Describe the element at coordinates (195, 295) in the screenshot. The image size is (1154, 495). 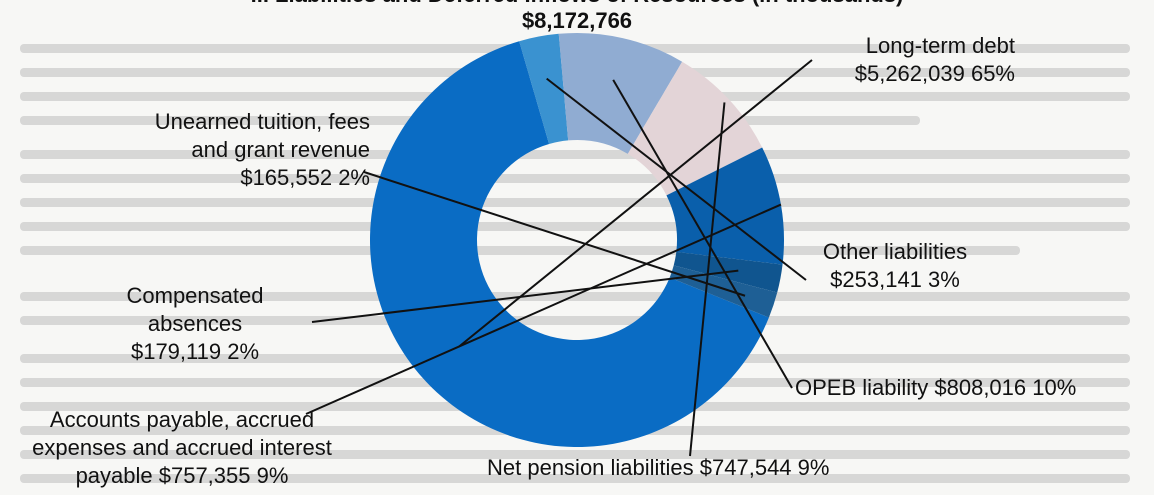
I see `label-compensated-line1: Compensated` at that location.